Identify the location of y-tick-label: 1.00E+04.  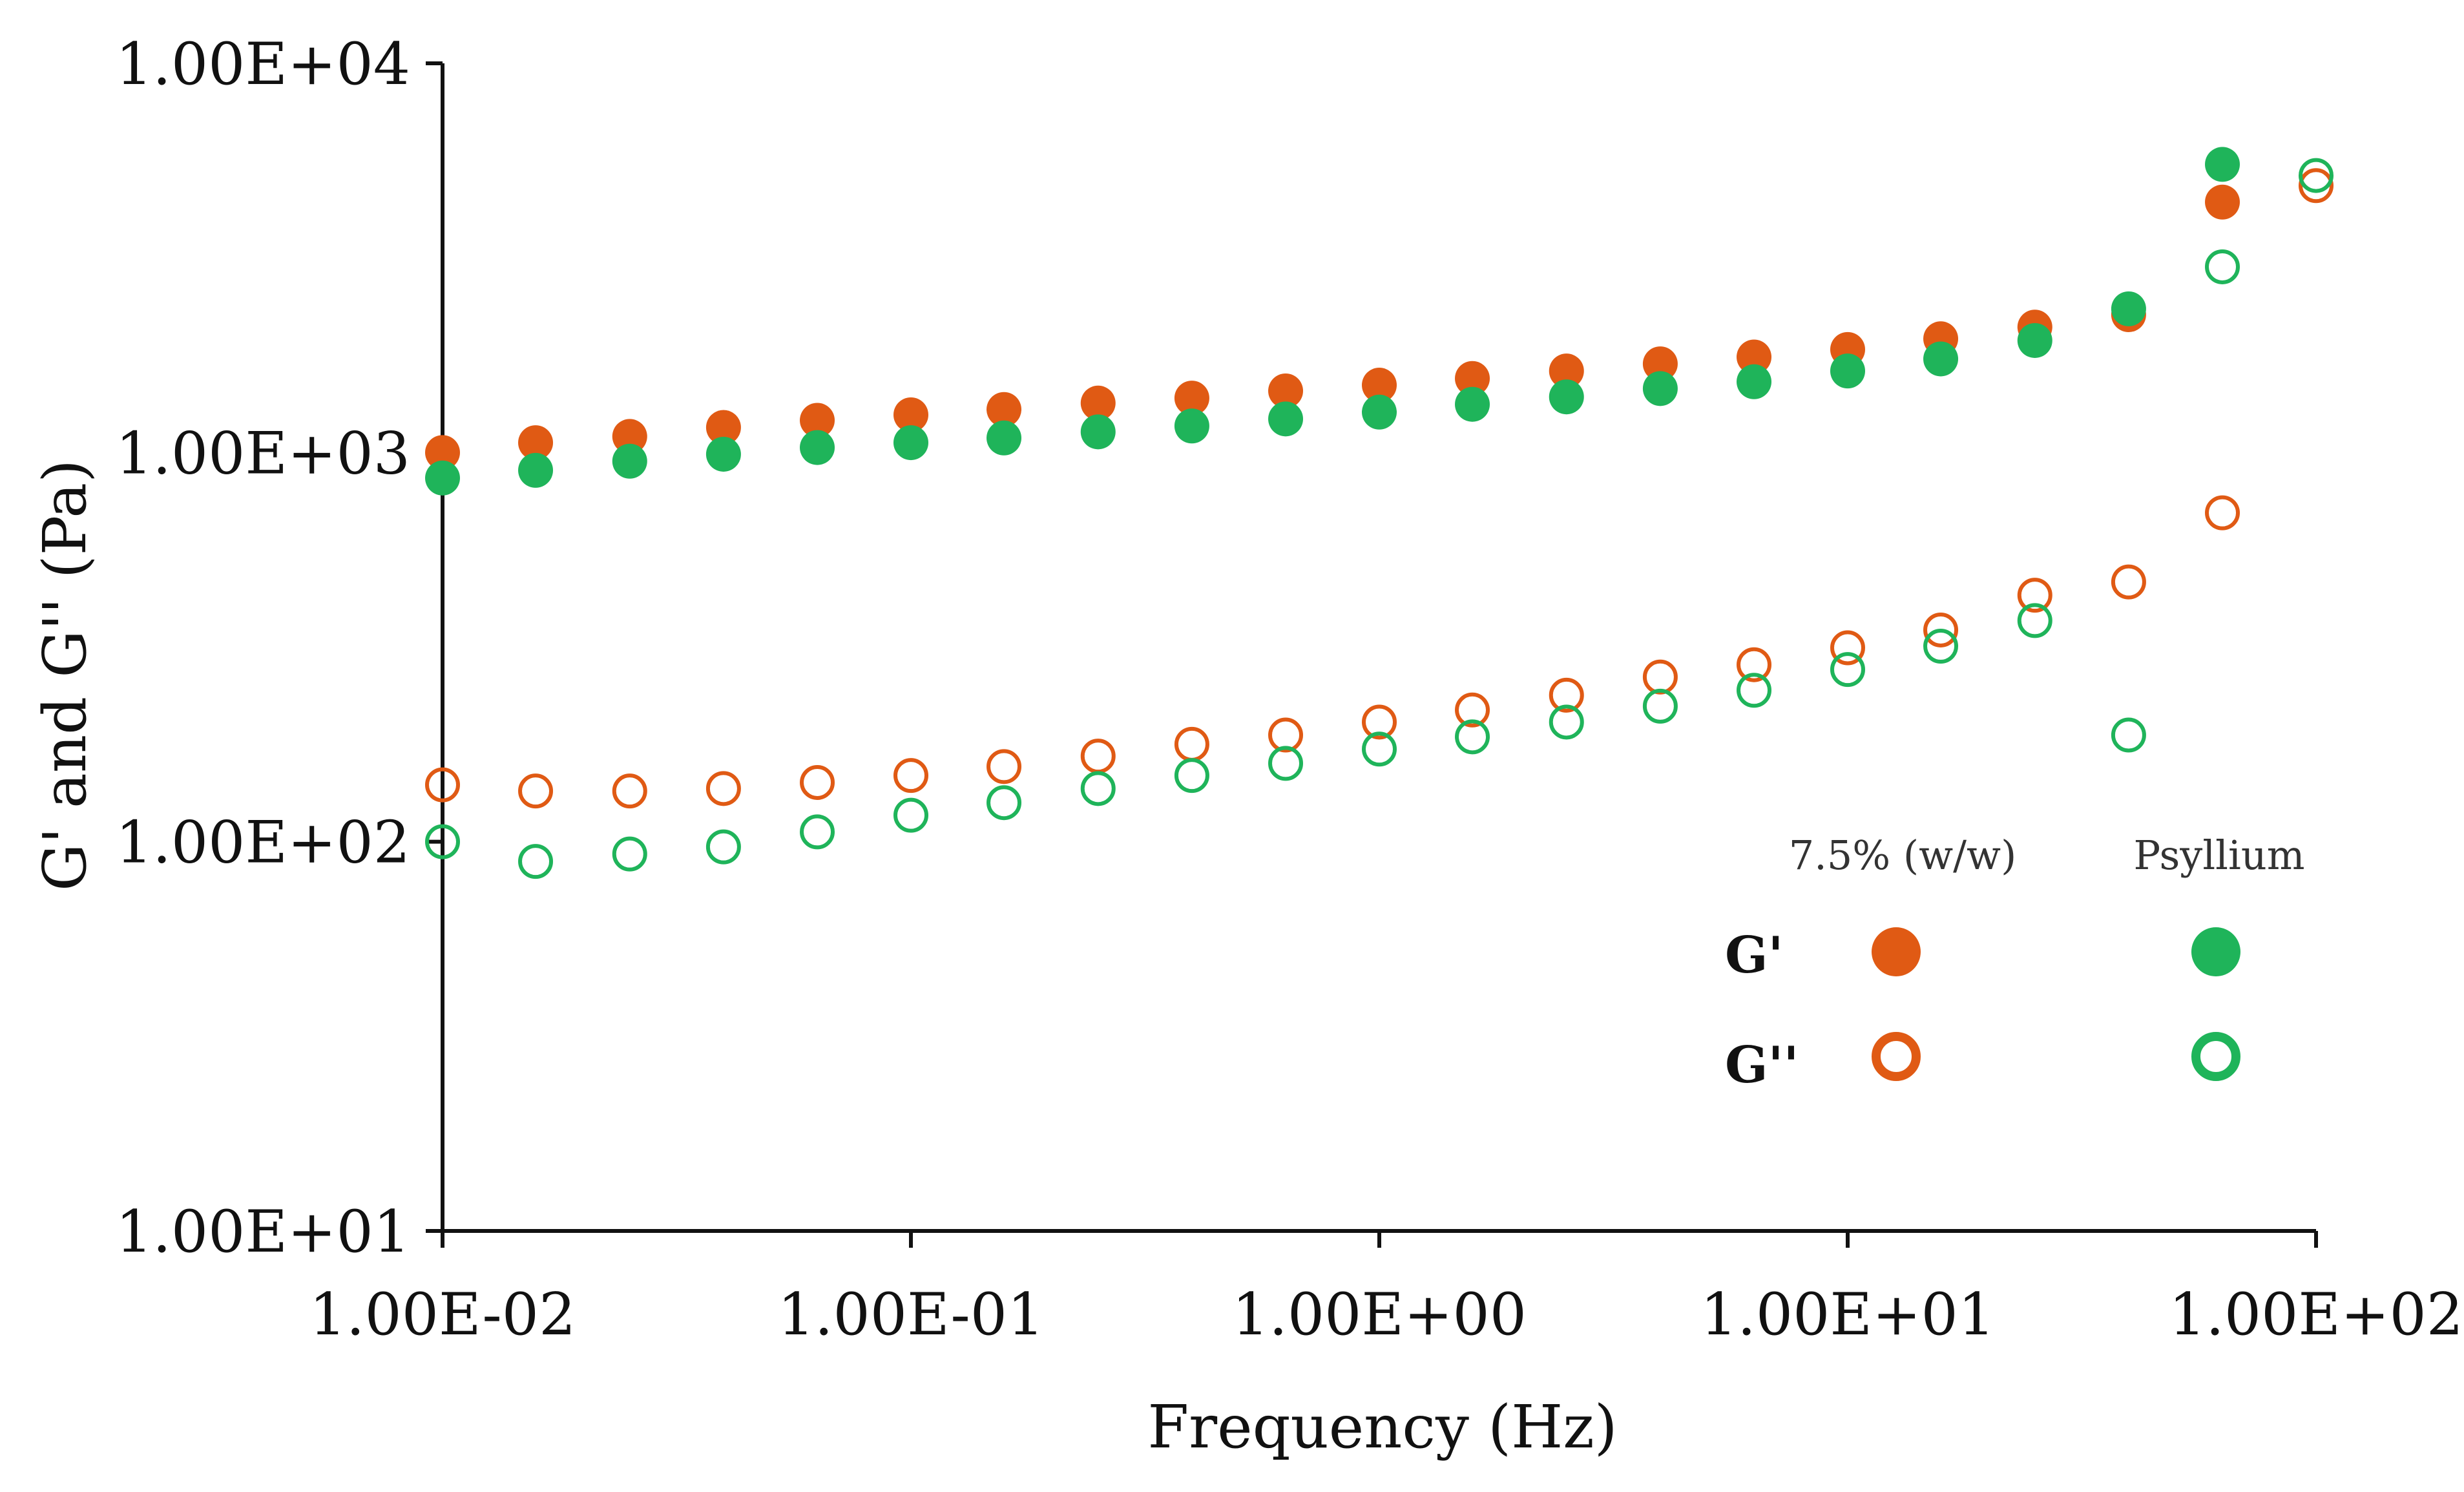
(263, 64).